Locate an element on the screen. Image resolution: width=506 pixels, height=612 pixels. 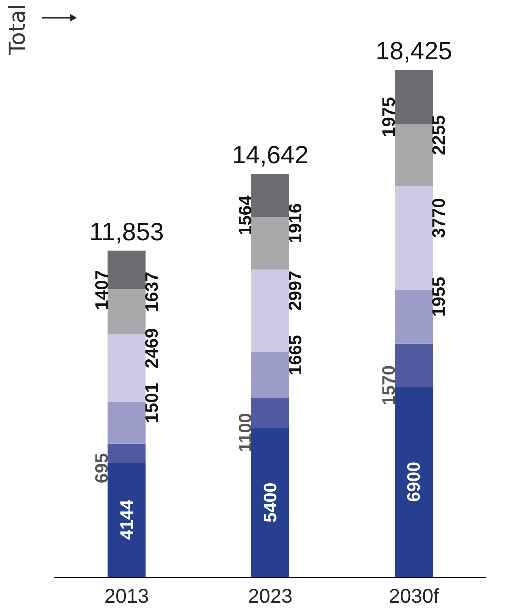
x-tick-label: 2023 is located at coordinates (270, 597).